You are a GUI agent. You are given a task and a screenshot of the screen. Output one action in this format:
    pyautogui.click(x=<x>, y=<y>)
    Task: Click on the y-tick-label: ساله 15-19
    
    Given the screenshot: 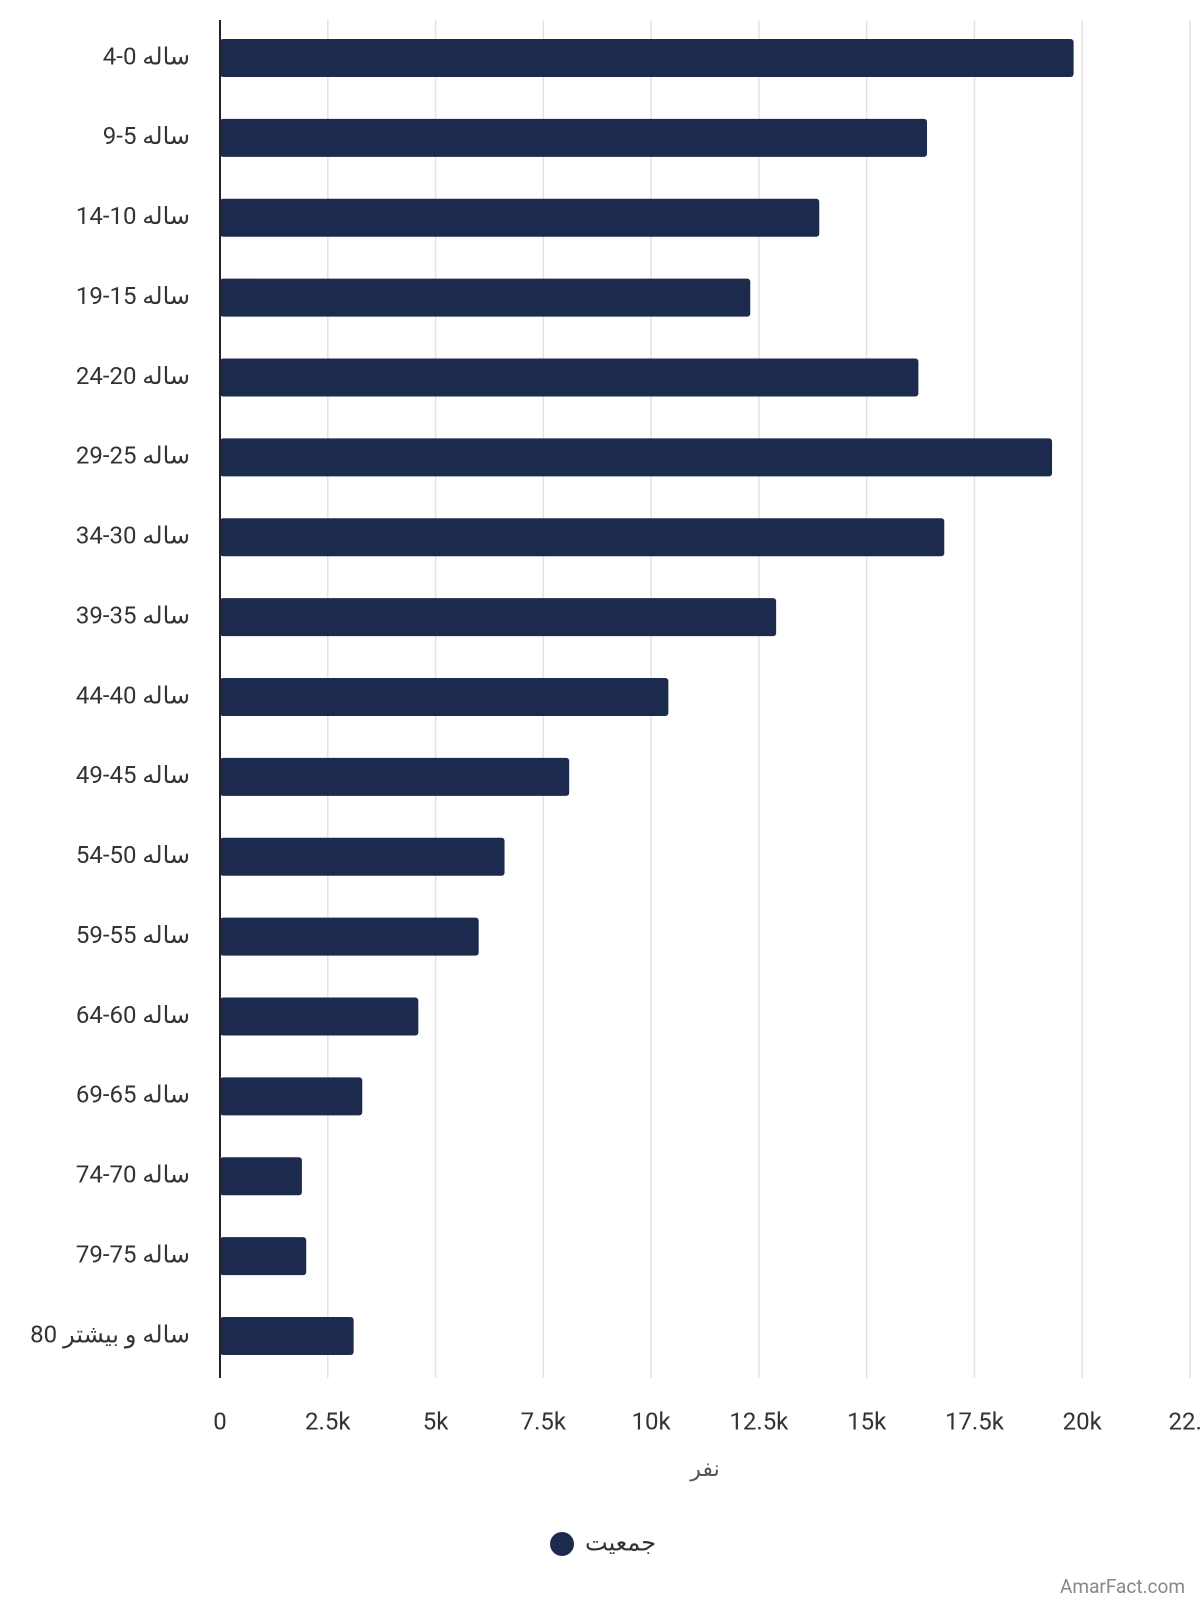 What is the action you would take?
    pyautogui.click(x=133, y=296)
    